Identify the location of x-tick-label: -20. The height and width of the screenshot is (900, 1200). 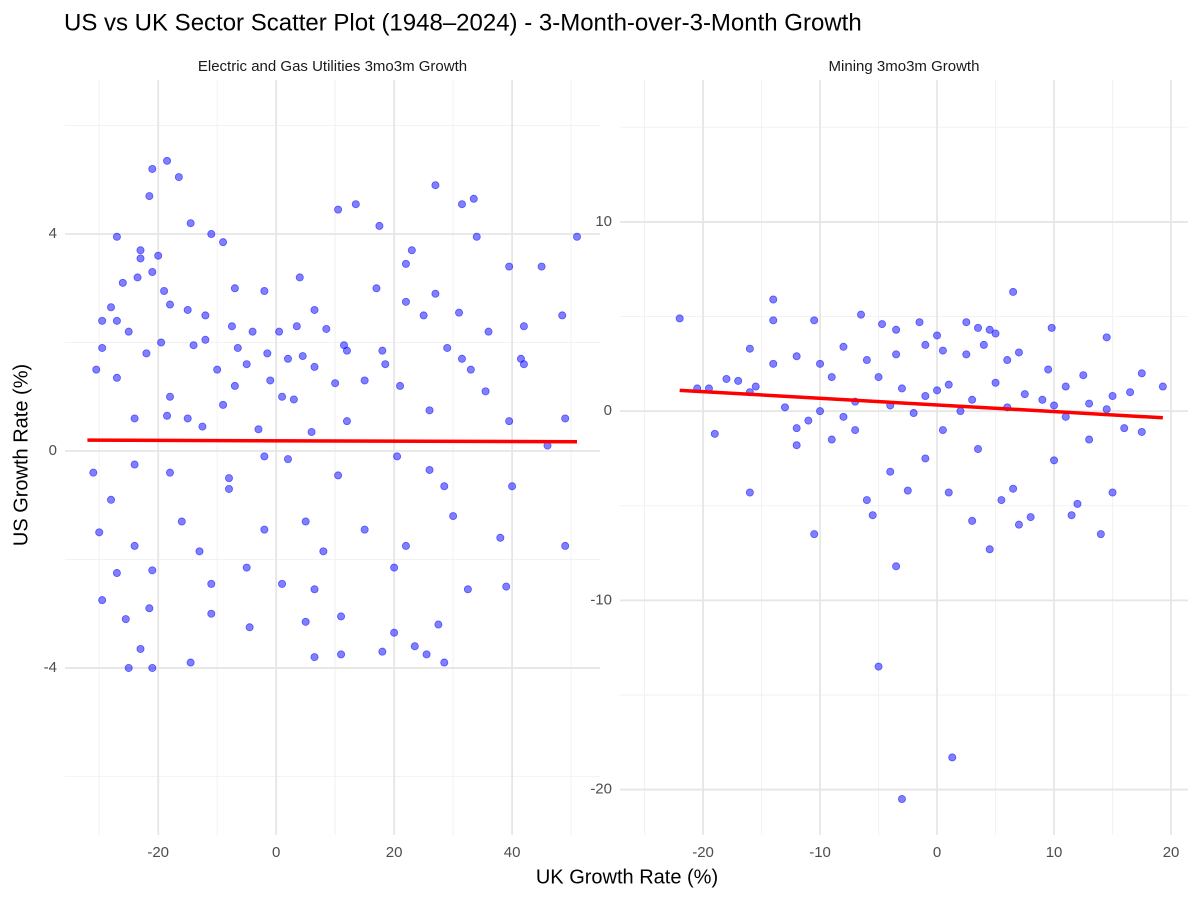
(703, 852).